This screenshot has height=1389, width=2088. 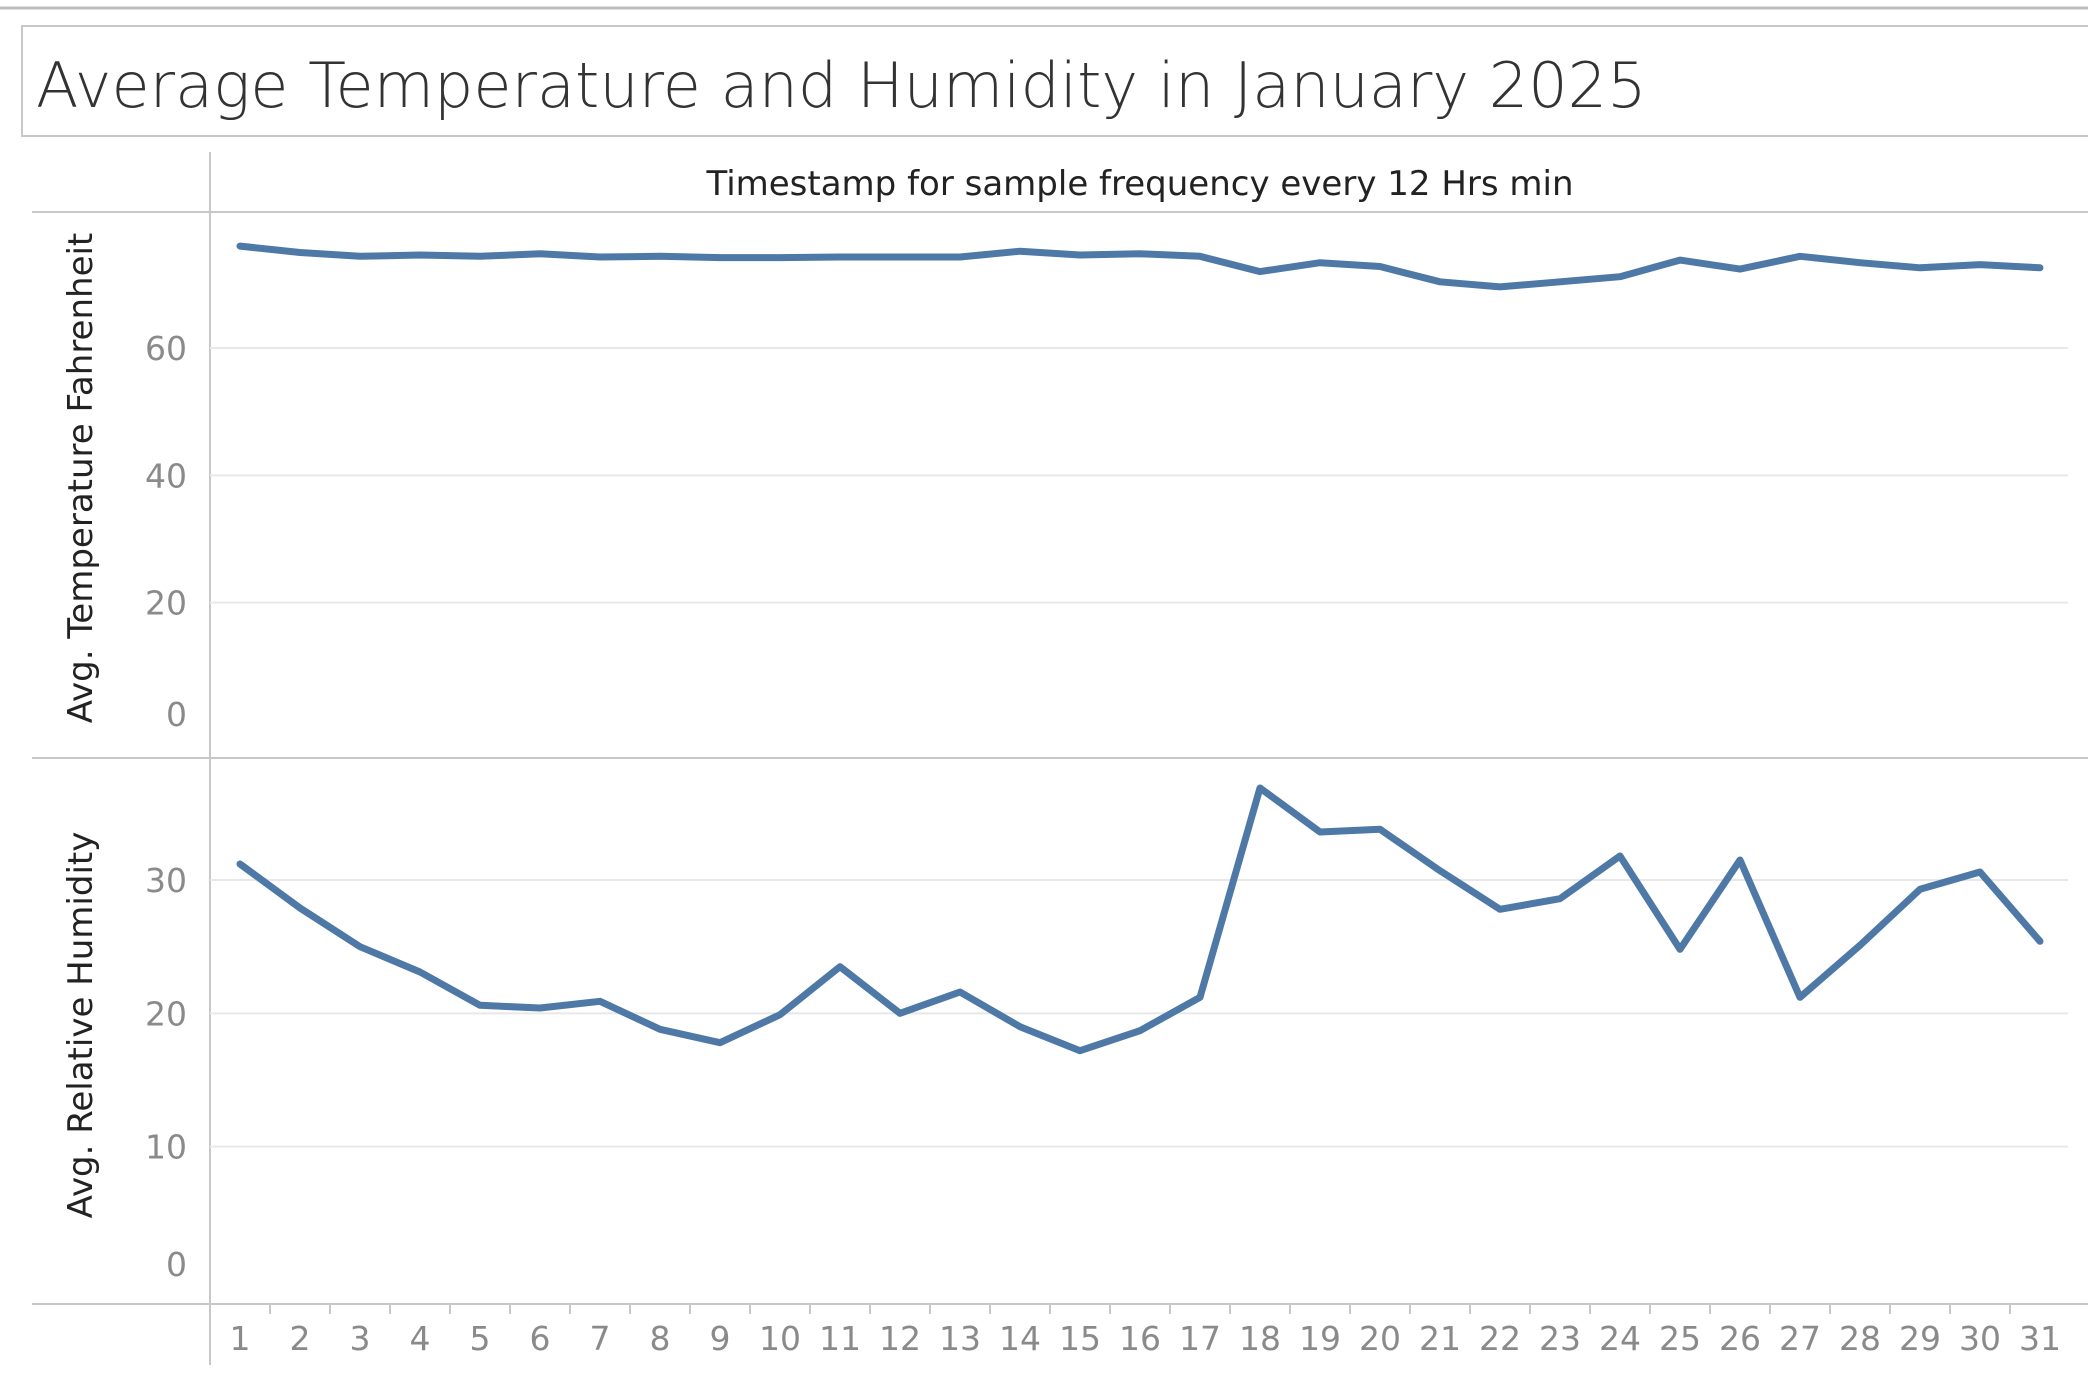 I want to click on x-tick-label-14: 14, so click(x=1020, y=1338).